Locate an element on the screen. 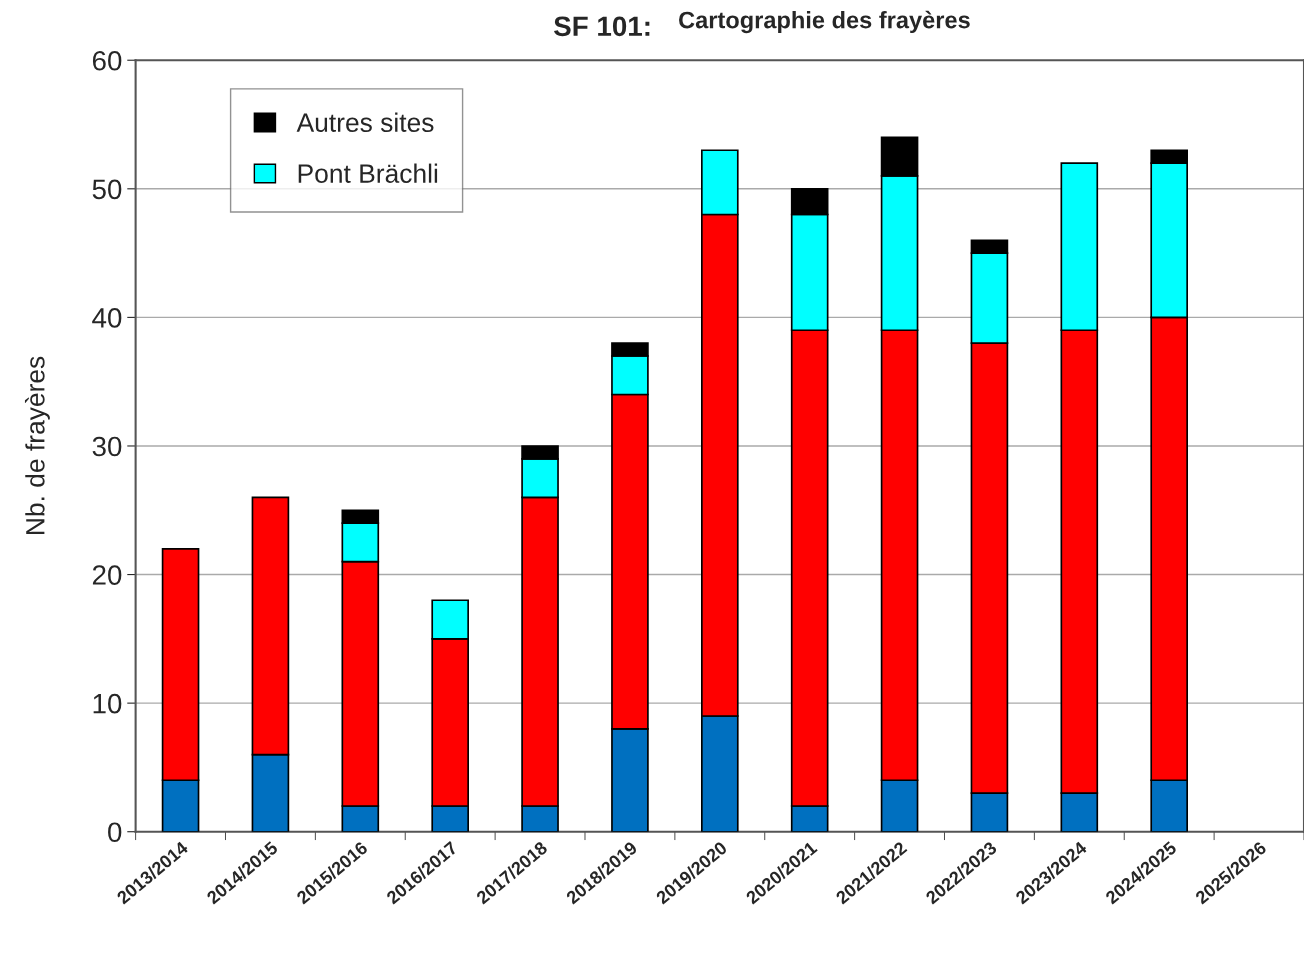  y-tick-label: 50 is located at coordinates (107, 189).